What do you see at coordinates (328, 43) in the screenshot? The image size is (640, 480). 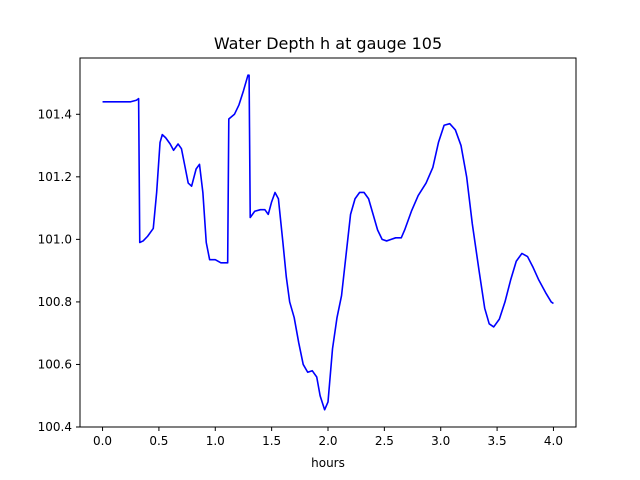 I see `chart-title: Water Depth h at gauge 105` at bounding box center [328, 43].